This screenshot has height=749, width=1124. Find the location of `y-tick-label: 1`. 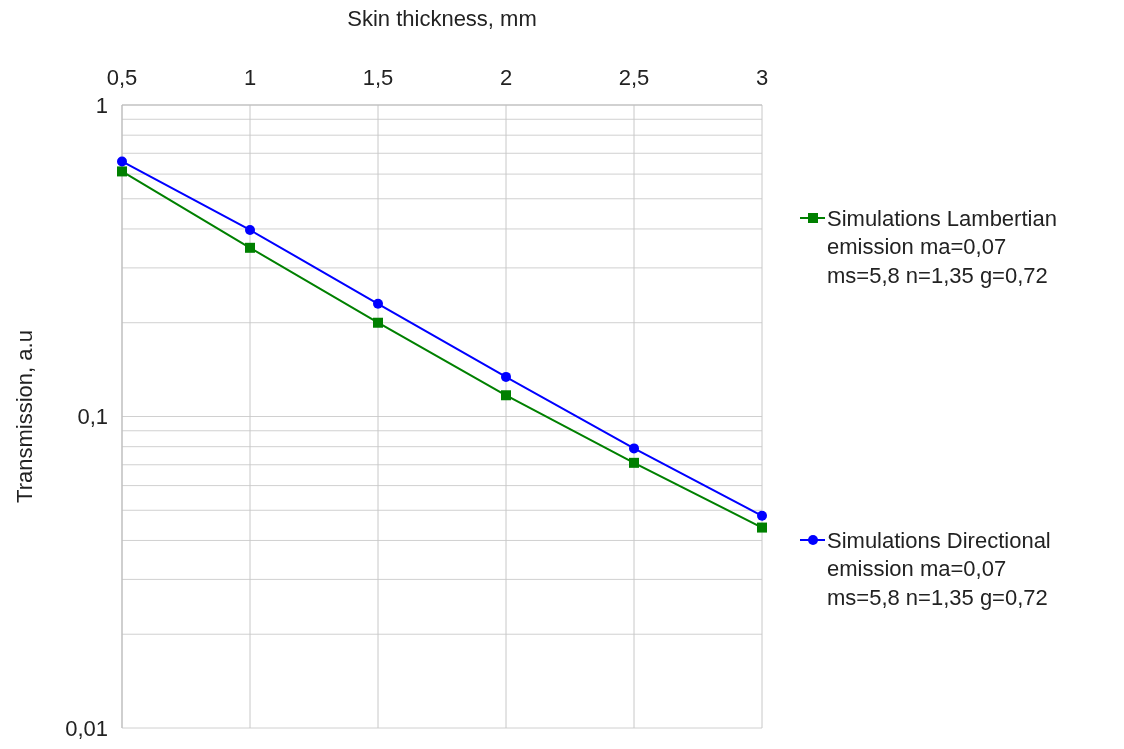

y-tick-label: 1 is located at coordinates (101, 105).